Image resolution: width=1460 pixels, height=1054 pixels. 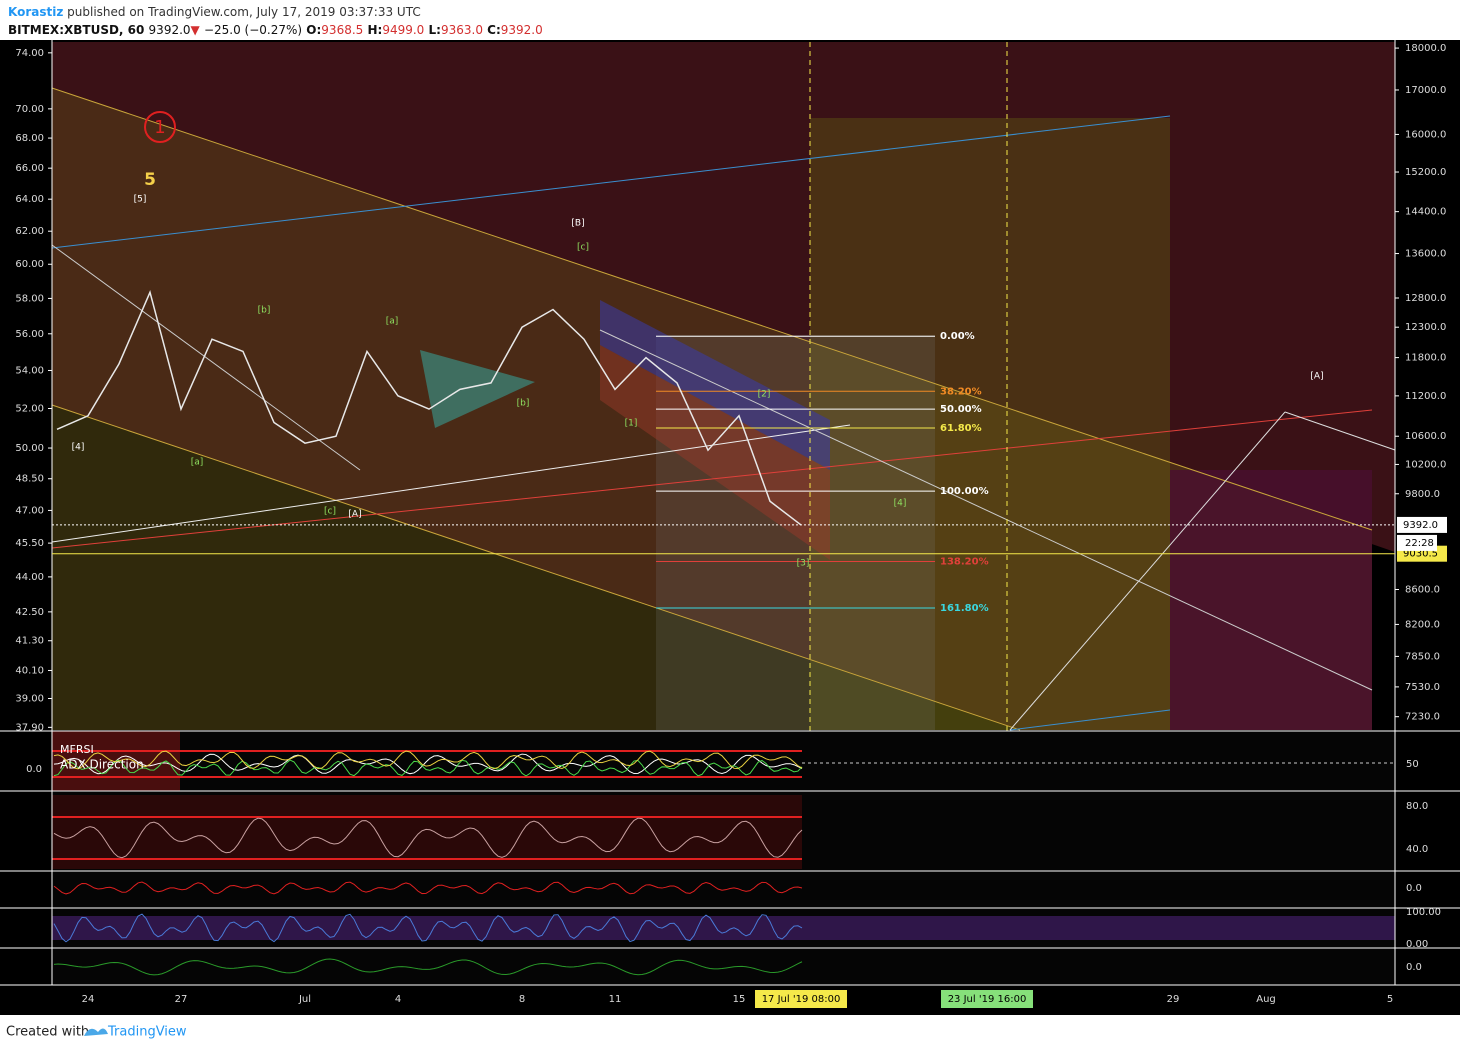 What do you see at coordinates (147, 1032) in the screenshot?
I see `footer-brand: TradingView` at bounding box center [147, 1032].